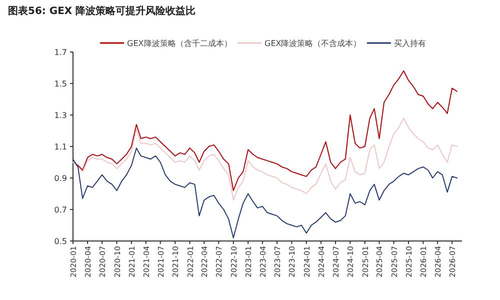  Describe the element at coordinates (60, 178) in the screenshot. I see `y-tick-label: 0.9` at that location.